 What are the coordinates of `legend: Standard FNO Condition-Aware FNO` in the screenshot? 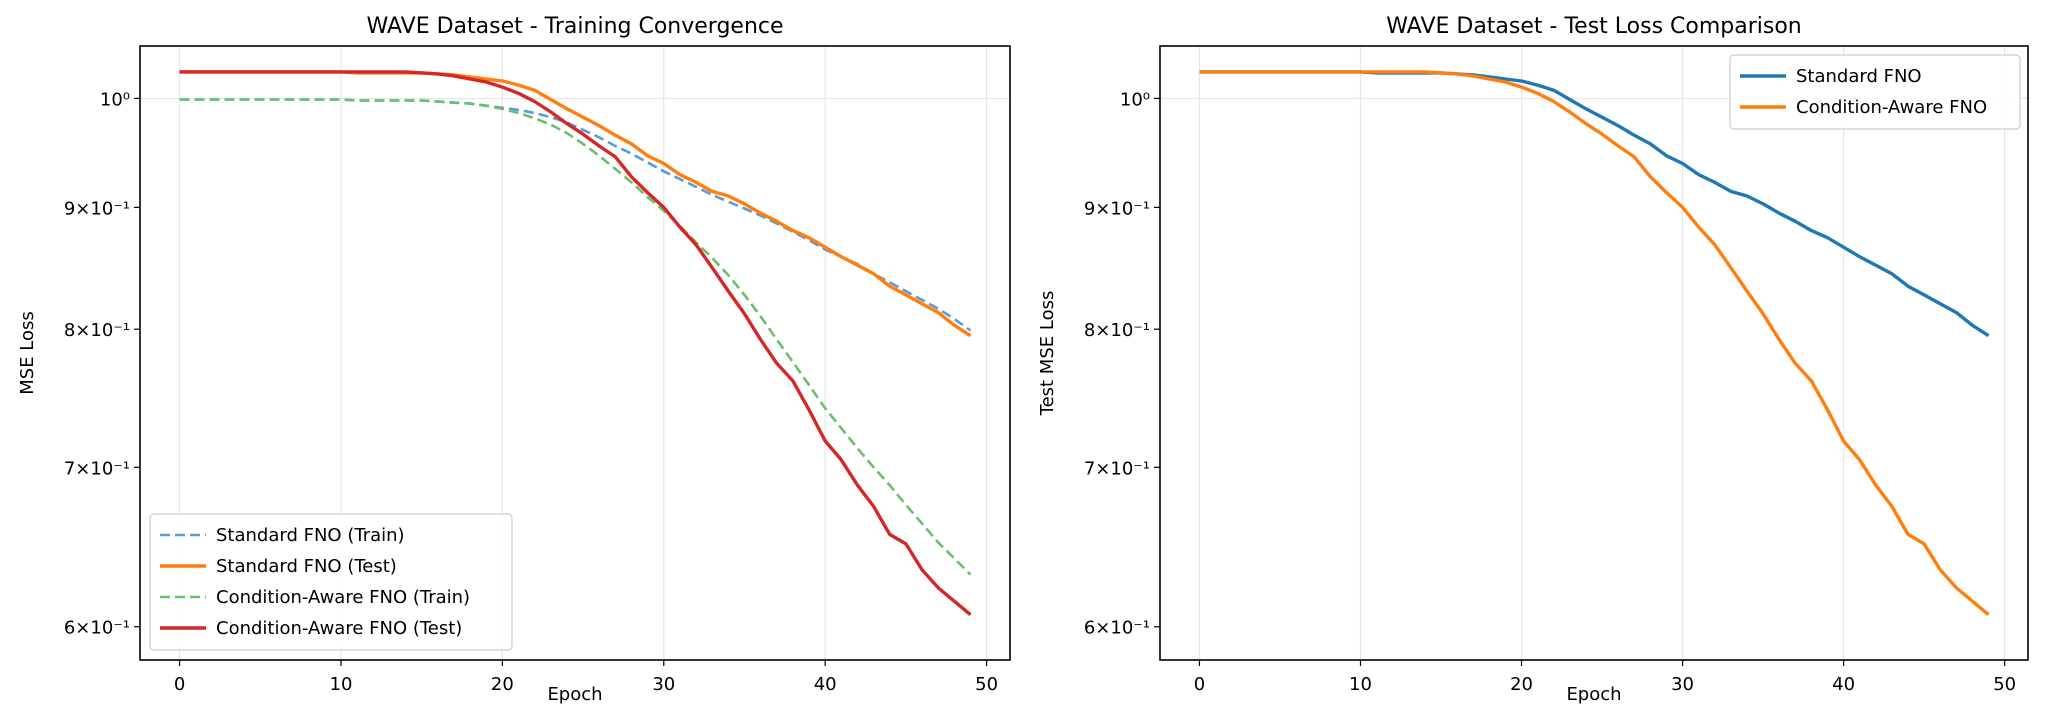 It's located at (1875, 92).